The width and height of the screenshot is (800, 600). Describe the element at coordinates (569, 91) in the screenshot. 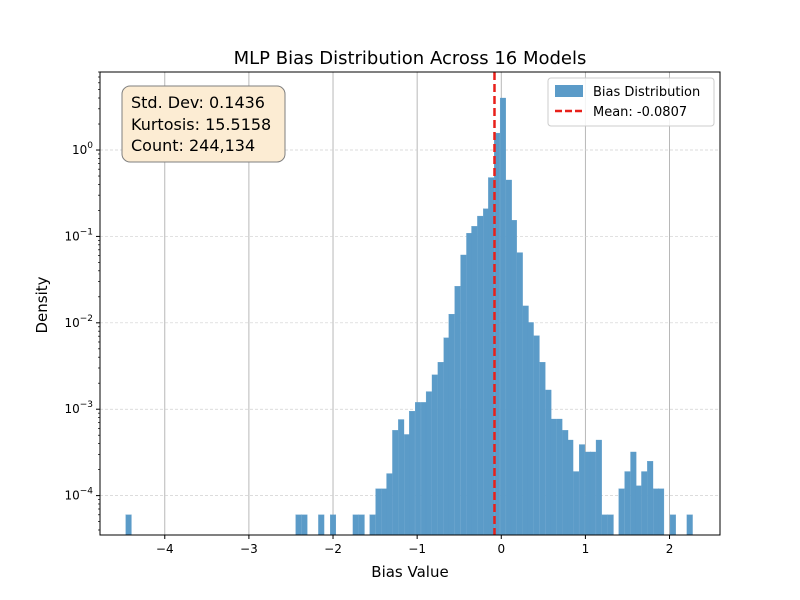

I see `legend-bar-swatch` at that location.